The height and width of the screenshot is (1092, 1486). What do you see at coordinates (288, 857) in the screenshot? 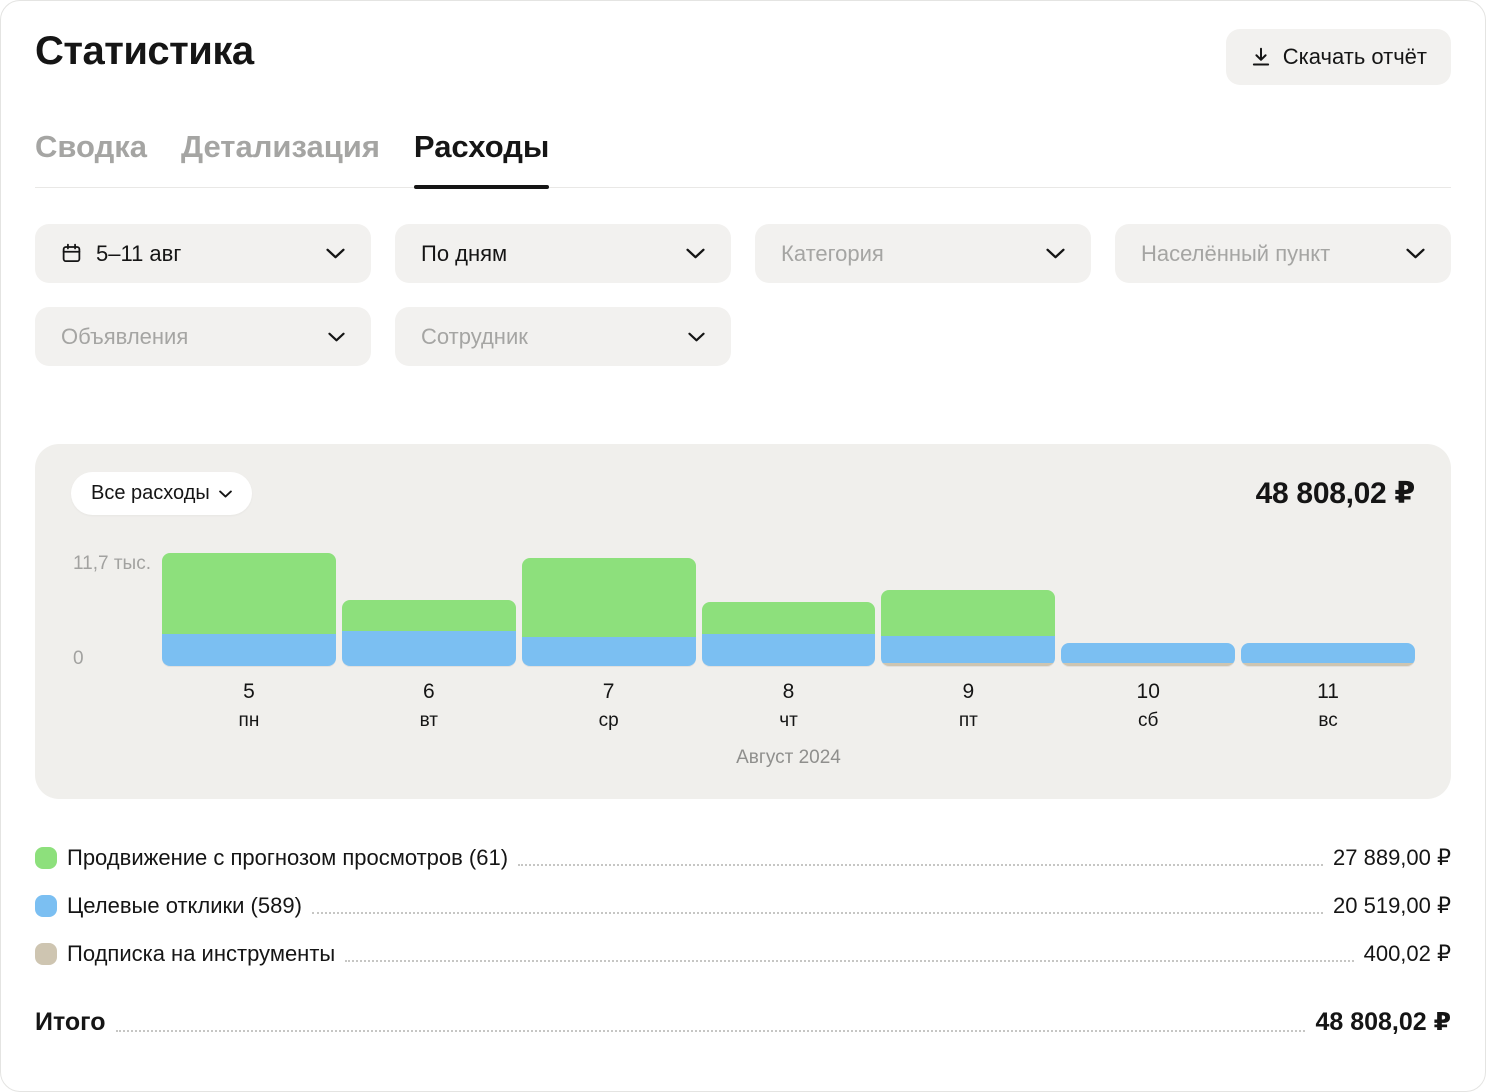
I see `promotion-label: Продвижение с прогнозом просмотров (61)` at bounding box center [288, 857].